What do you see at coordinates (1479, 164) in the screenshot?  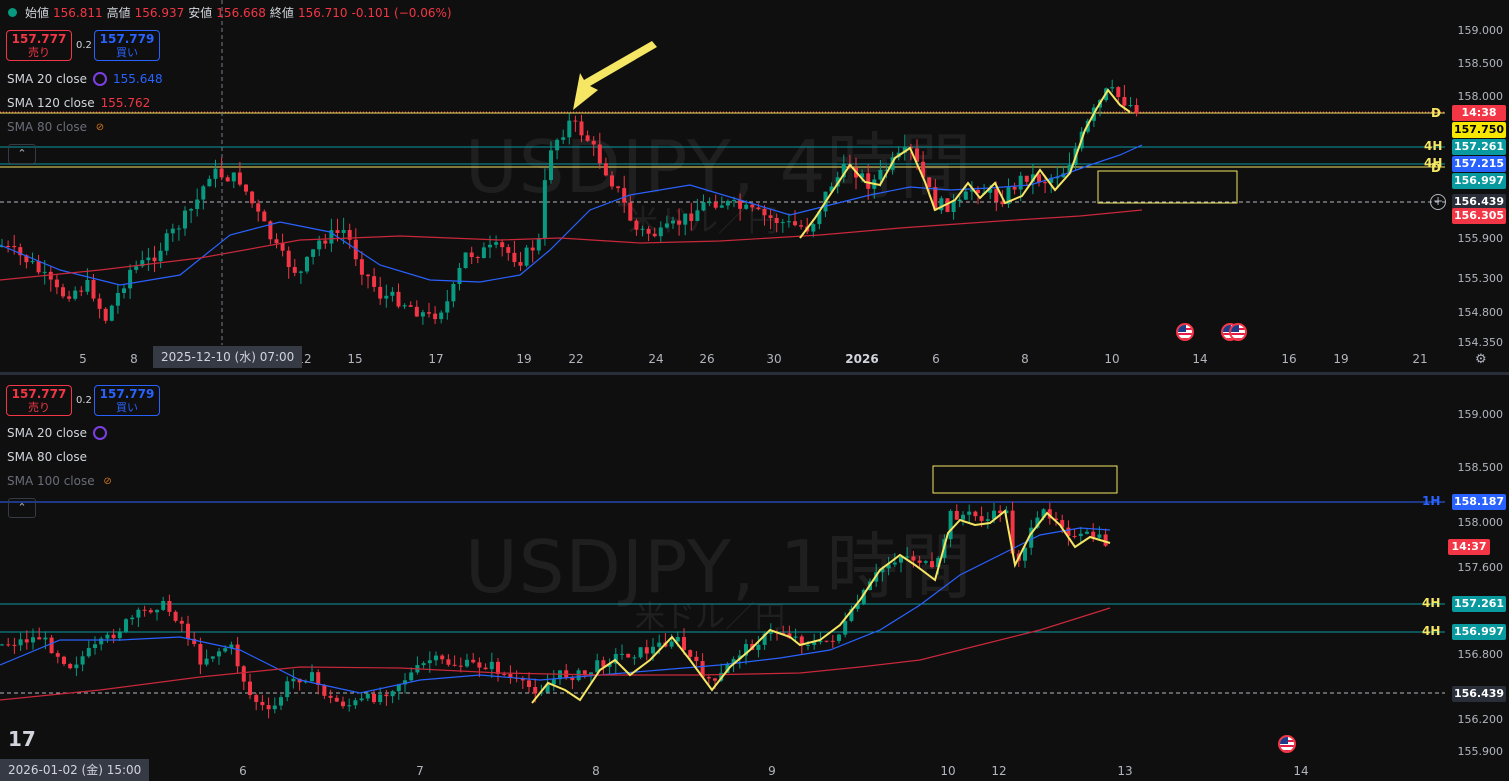 I see `price-tag: 157.215` at bounding box center [1479, 164].